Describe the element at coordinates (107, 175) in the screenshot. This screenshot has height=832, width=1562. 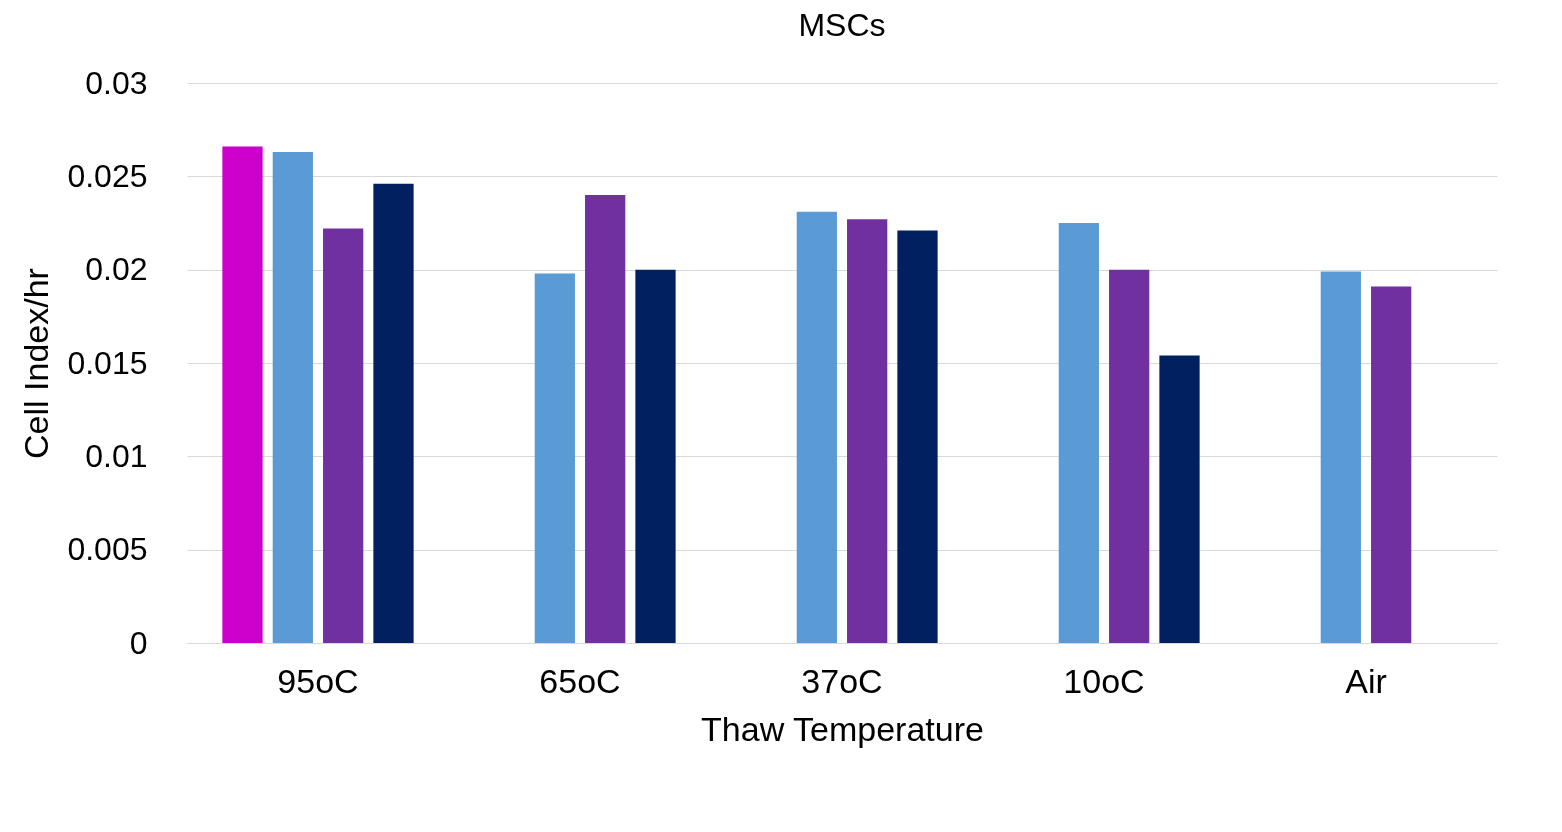
I see `y-tick-label: 0.025` at that location.